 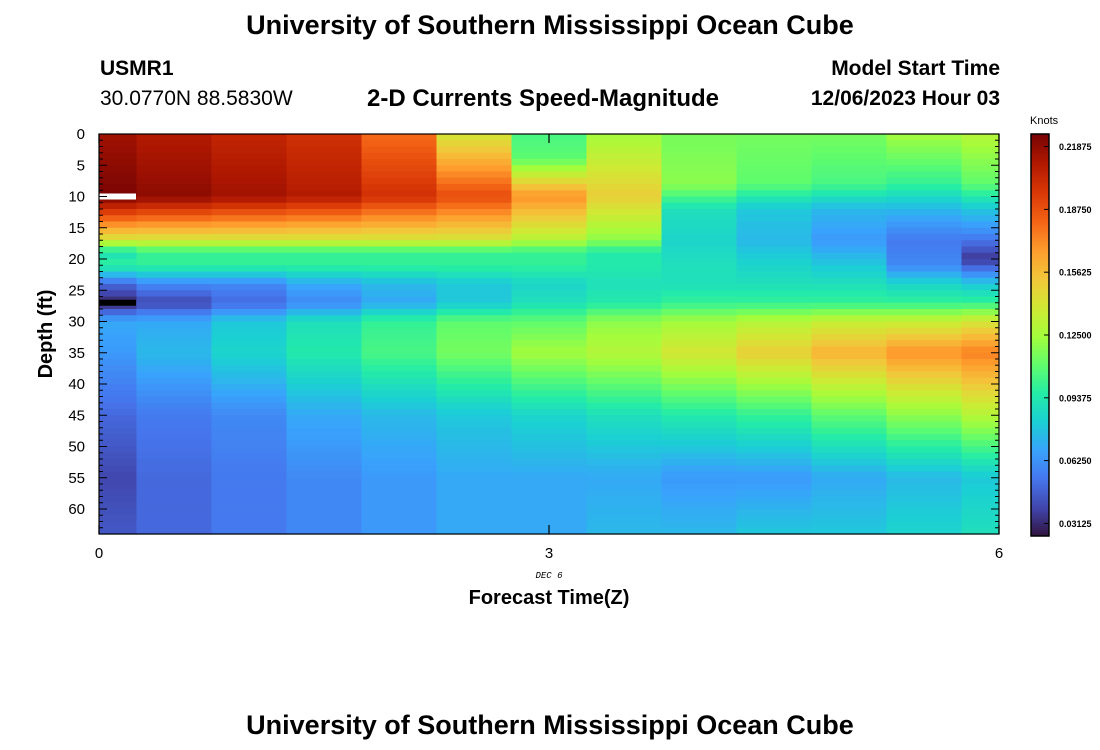 I want to click on colorbar-tick-label: 0.03125, so click(x=1075, y=524).